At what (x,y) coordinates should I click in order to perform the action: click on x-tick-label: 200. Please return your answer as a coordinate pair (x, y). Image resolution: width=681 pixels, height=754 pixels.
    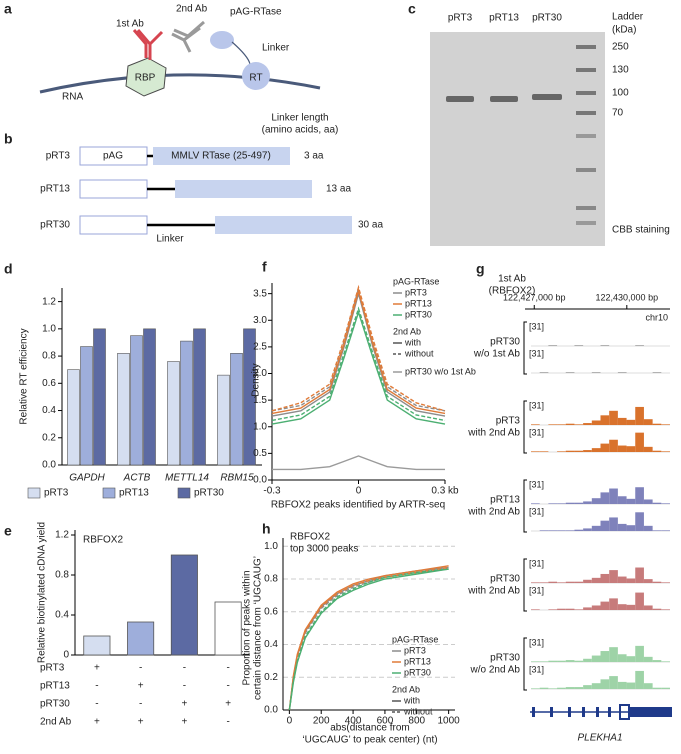
    Looking at the image, I should click on (321, 721).